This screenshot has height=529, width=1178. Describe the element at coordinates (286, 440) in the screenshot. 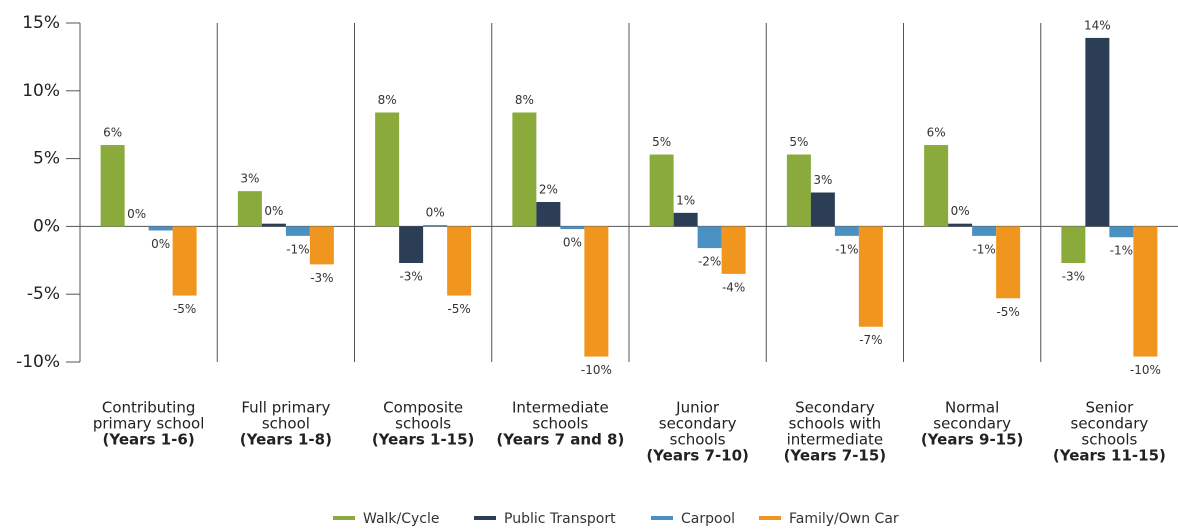

I see `x-tick-label: (Years 1-8)` at that location.